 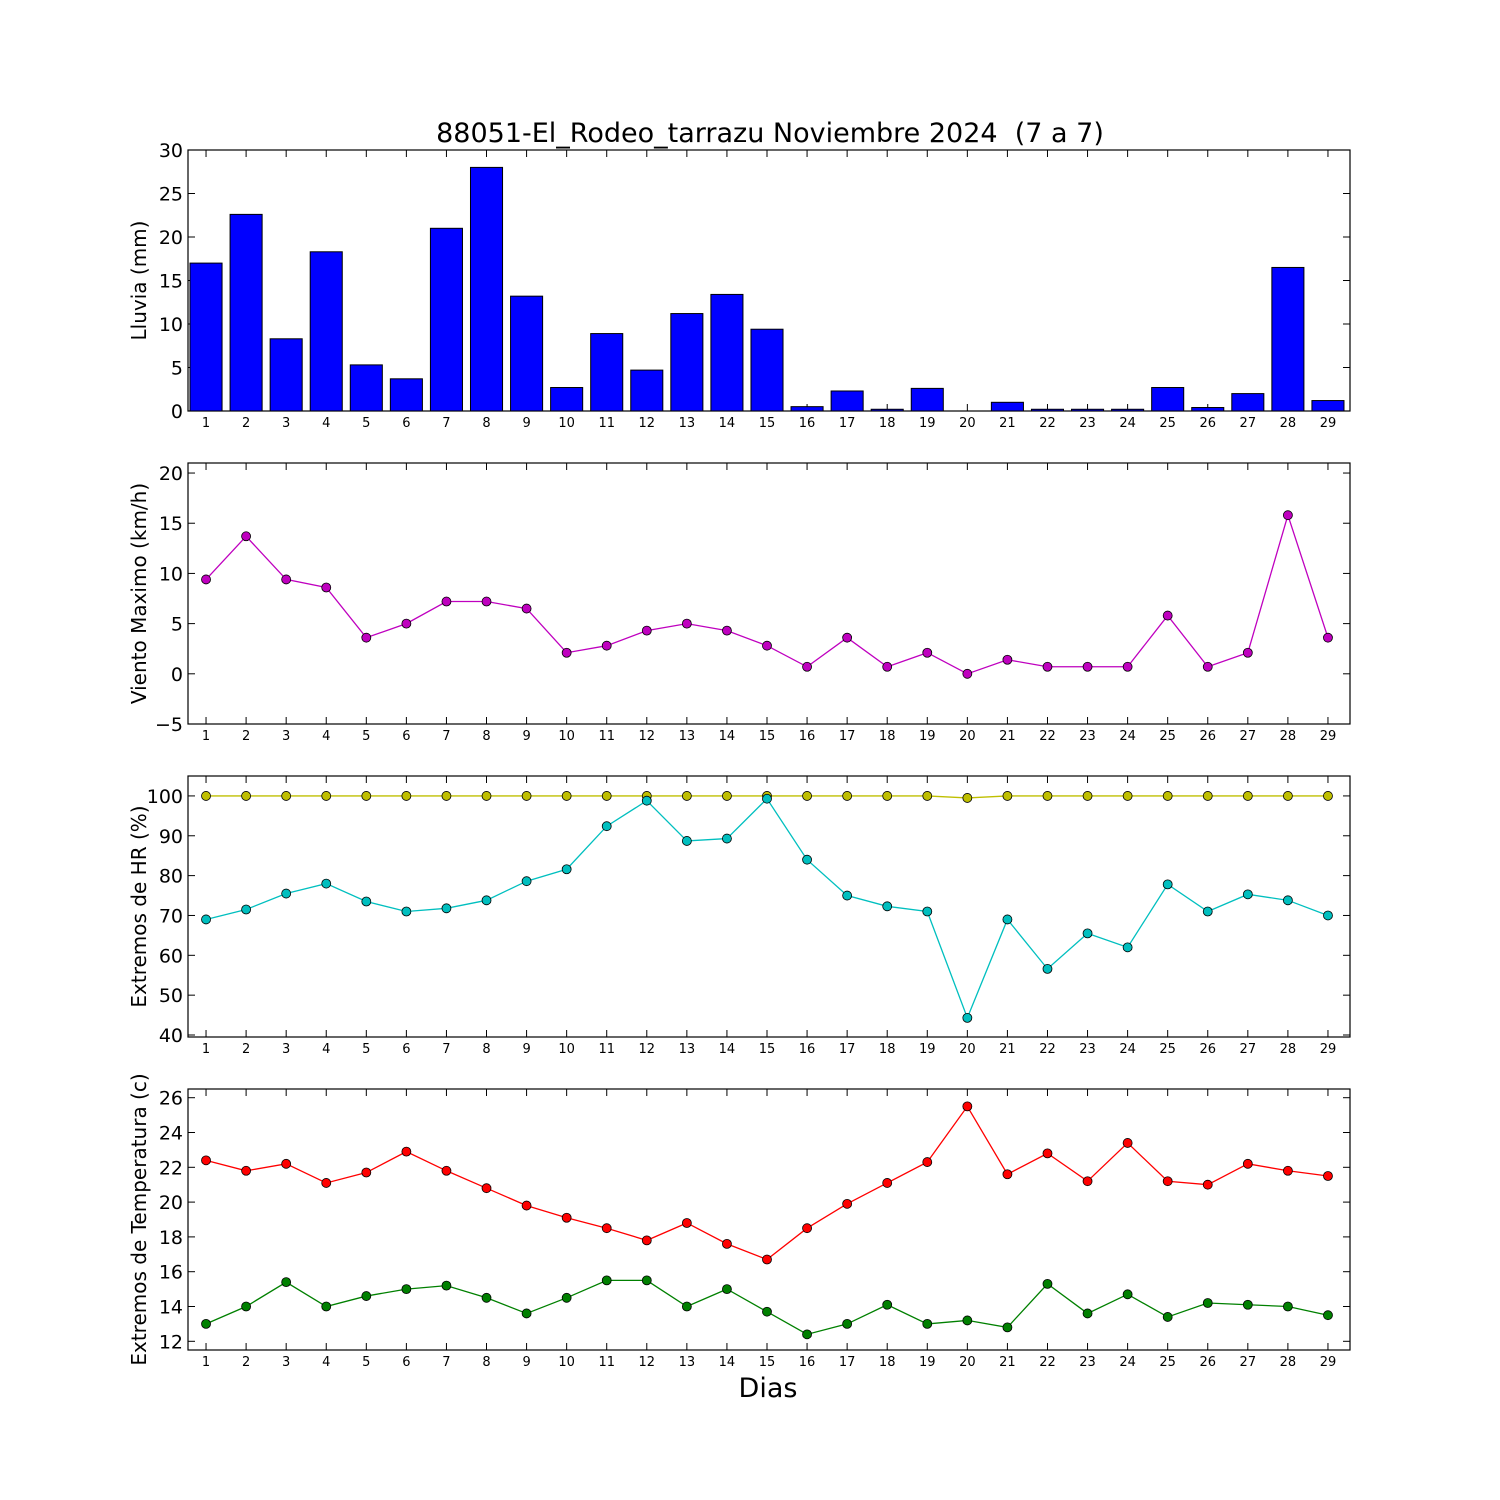 What do you see at coordinates (927, 1049) in the screenshot?
I see `humidity-xtick-label-18: 19` at bounding box center [927, 1049].